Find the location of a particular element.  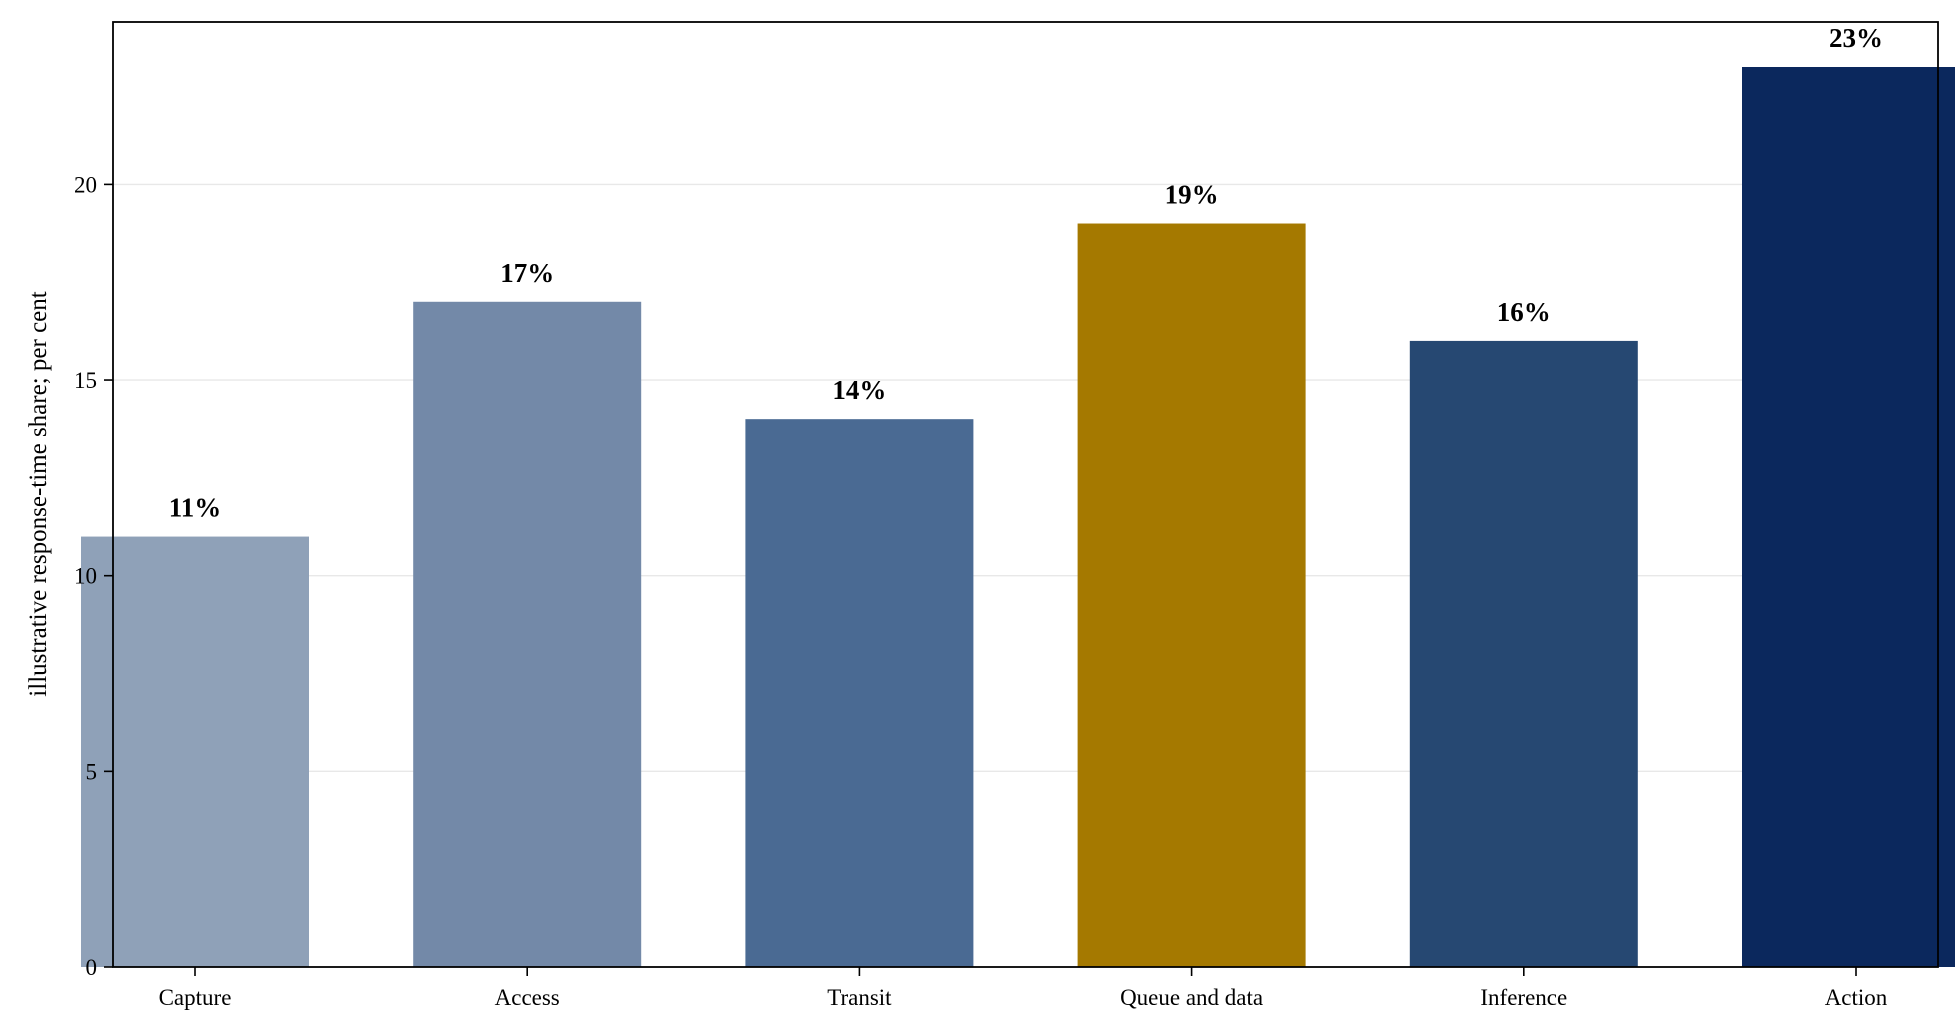

y-tick-label: 5 is located at coordinates (92, 771).